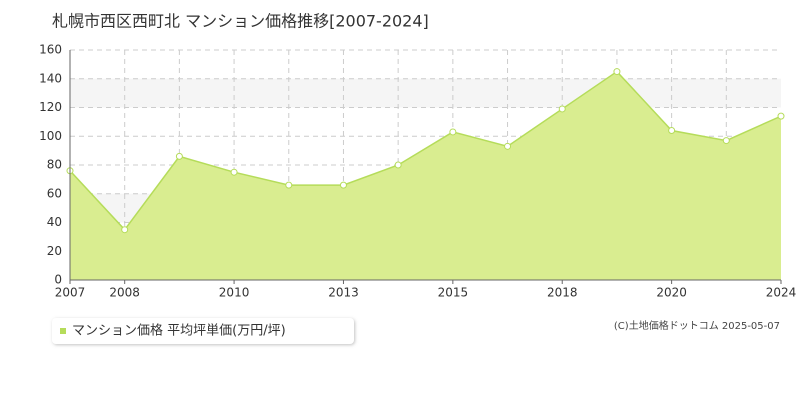 The height and width of the screenshot is (400, 800). Describe the element at coordinates (562, 293) in the screenshot. I see `x-tick-label: 2018` at that location.